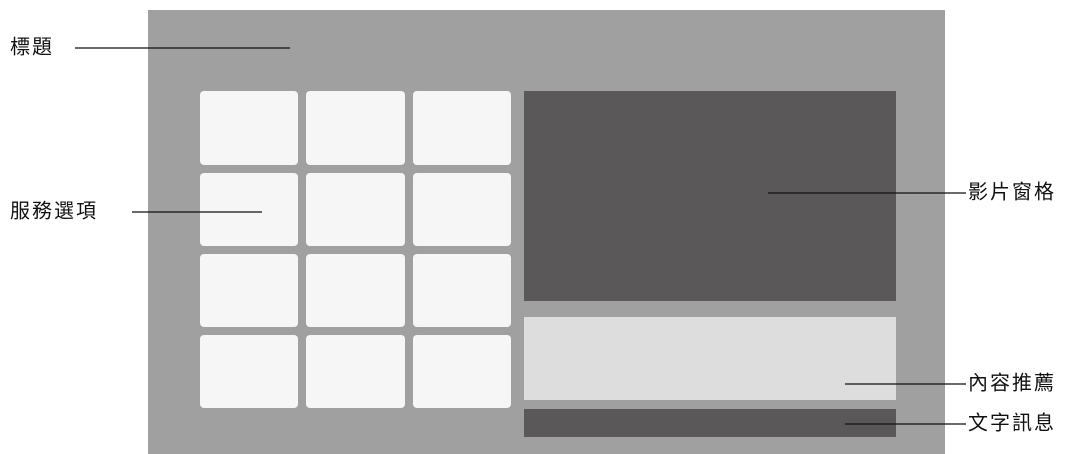 Image resolution: width=1085 pixels, height=454 pixels. Describe the element at coordinates (710, 423) in the screenshot. I see `message-pane` at that location.